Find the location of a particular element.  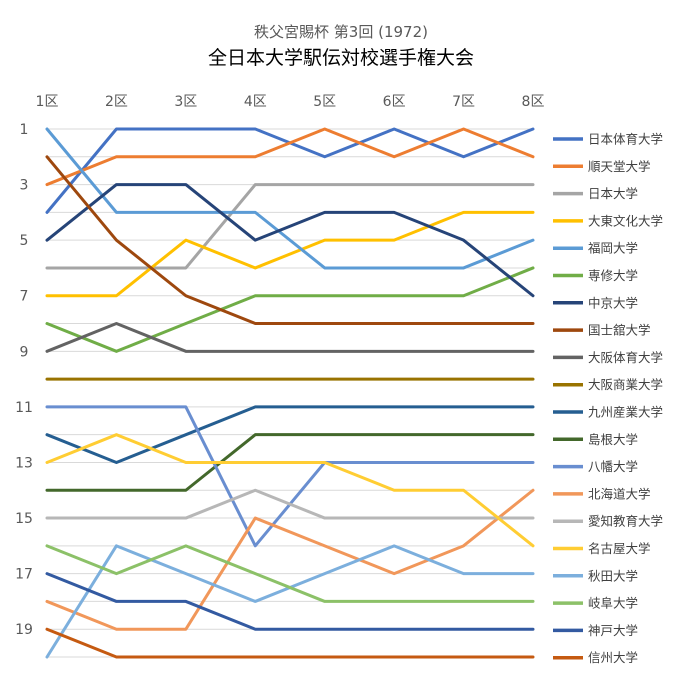

x-tick-label: 3区 is located at coordinates (185, 102).